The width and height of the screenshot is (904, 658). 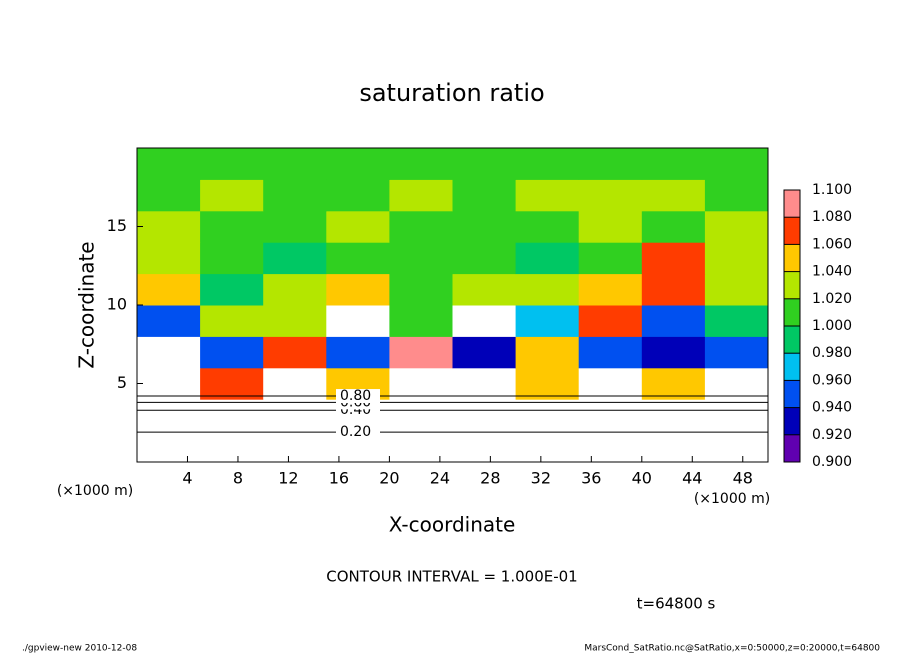 What do you see at coordinates (832, 462) in the screenshot?
I see `colorbar-label: 0.900` at bounding box center [832, 462].